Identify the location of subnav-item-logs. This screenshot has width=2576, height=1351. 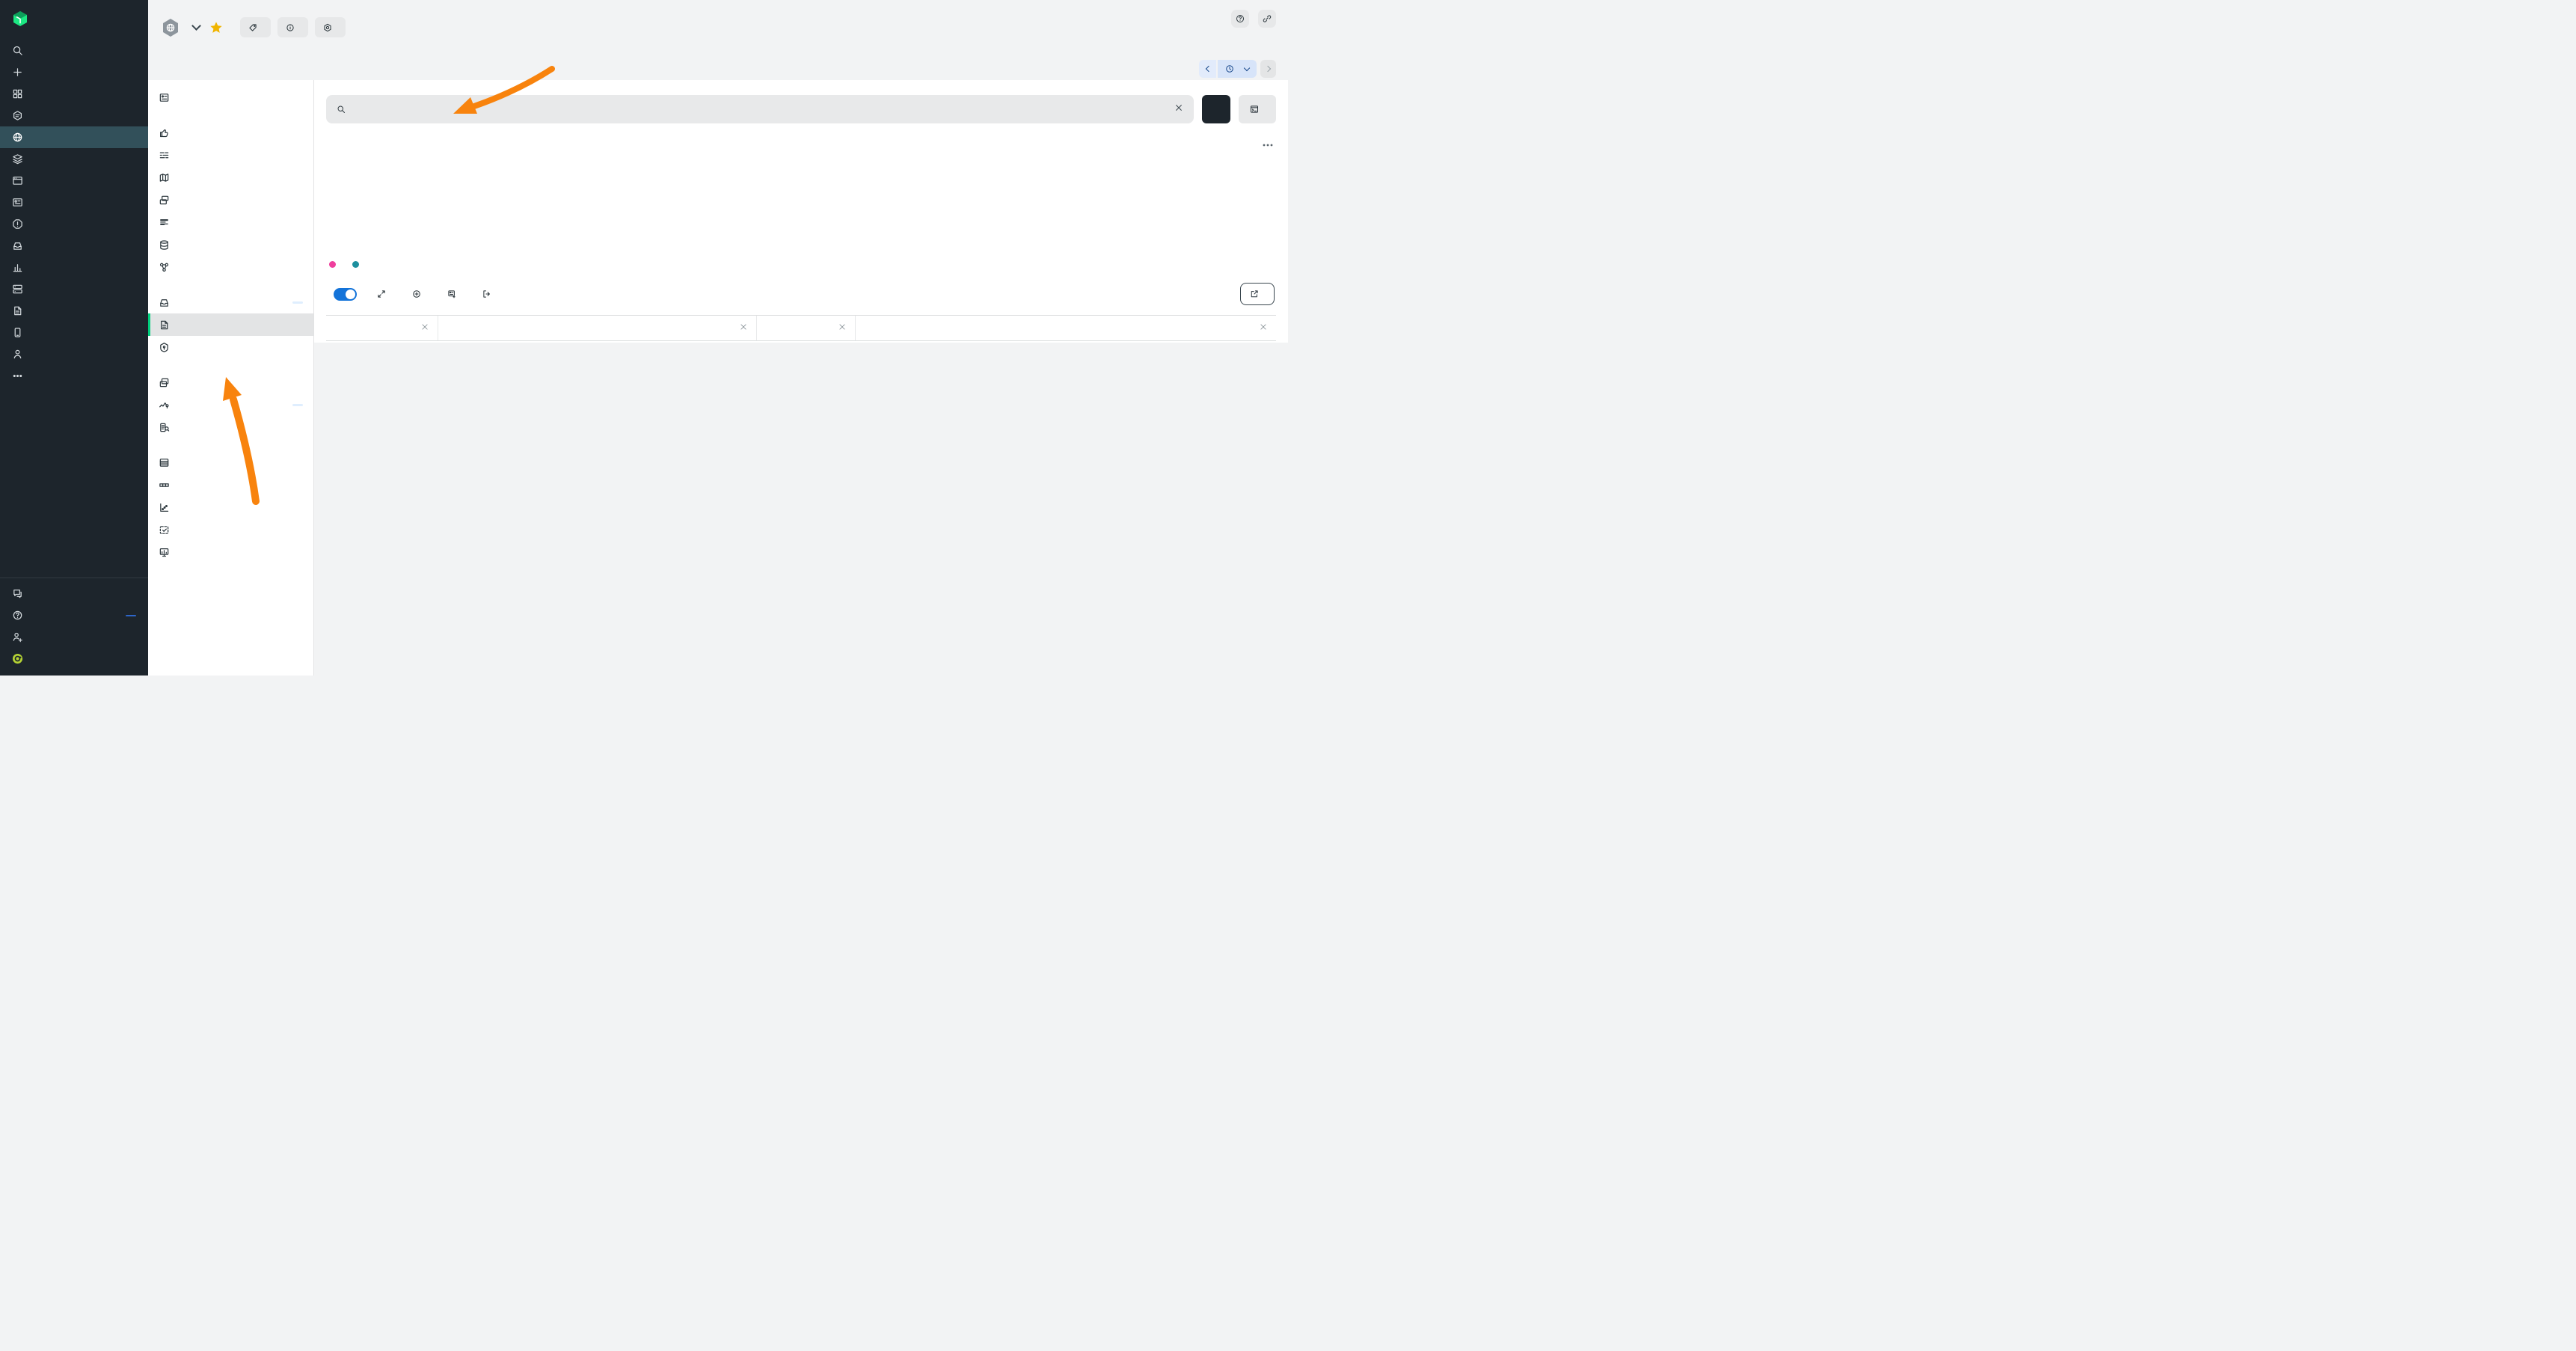
(230, 324).